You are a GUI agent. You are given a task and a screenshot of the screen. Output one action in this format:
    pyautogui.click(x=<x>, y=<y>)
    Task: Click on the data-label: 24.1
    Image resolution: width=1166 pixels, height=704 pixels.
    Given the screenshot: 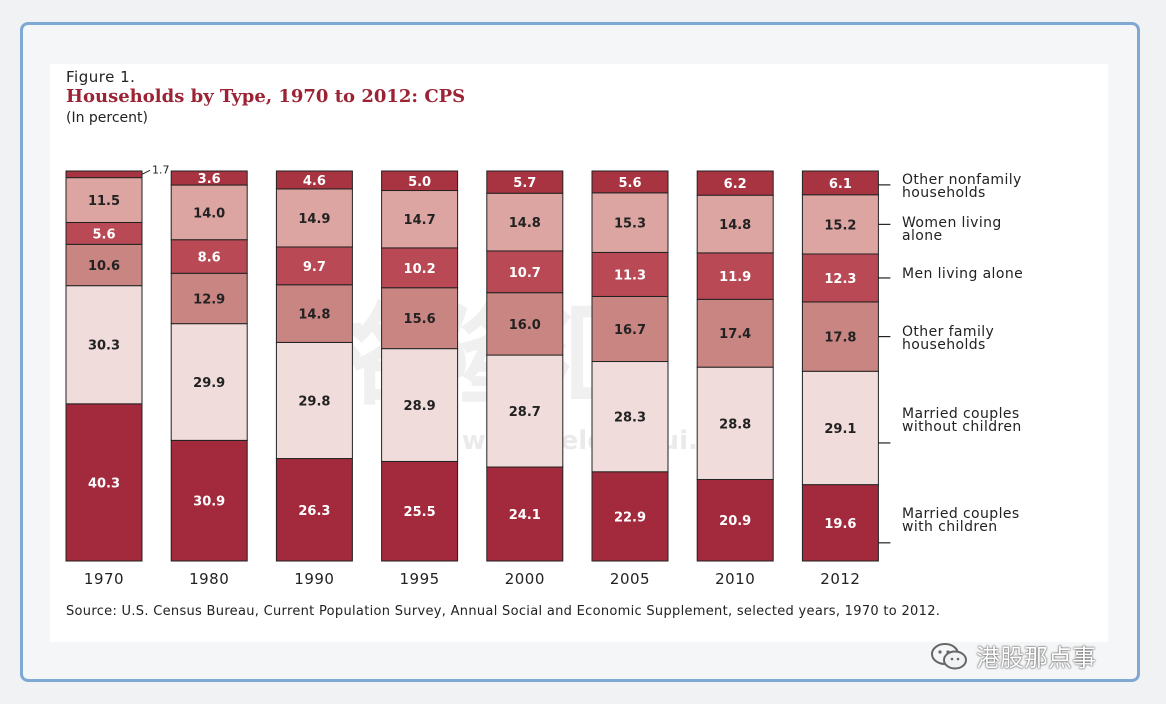 What is the action you would take?
    pyautogui.click(x=525, y=515)
    